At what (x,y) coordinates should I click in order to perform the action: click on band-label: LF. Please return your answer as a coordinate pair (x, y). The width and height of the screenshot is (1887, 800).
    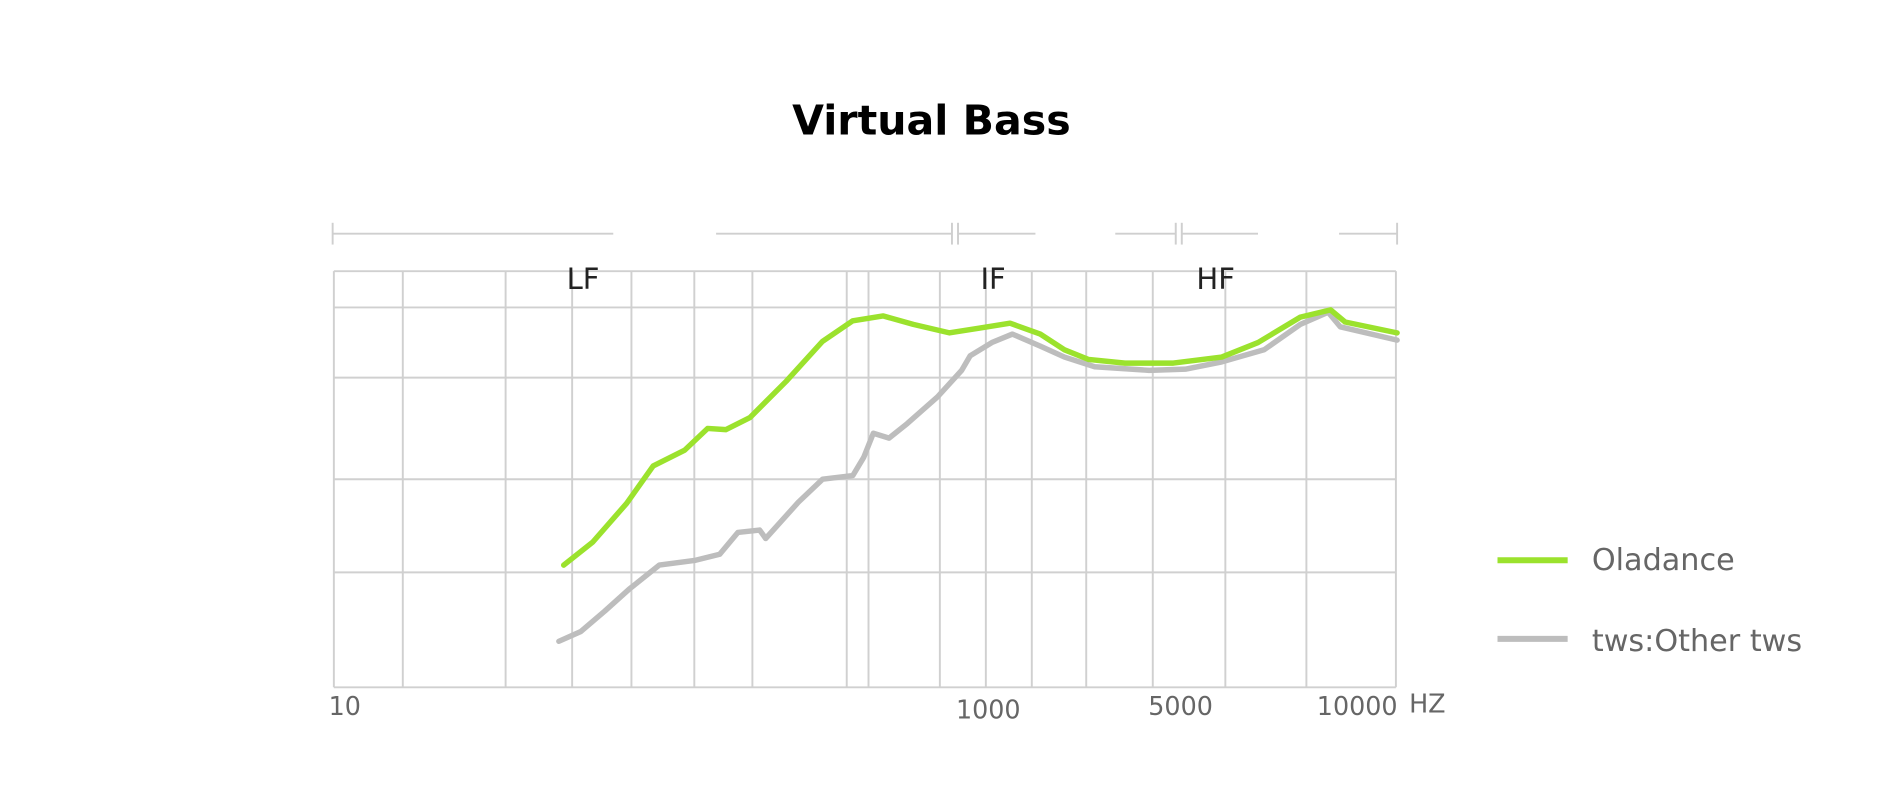
    Looking at the image, I should click on (583, 279).